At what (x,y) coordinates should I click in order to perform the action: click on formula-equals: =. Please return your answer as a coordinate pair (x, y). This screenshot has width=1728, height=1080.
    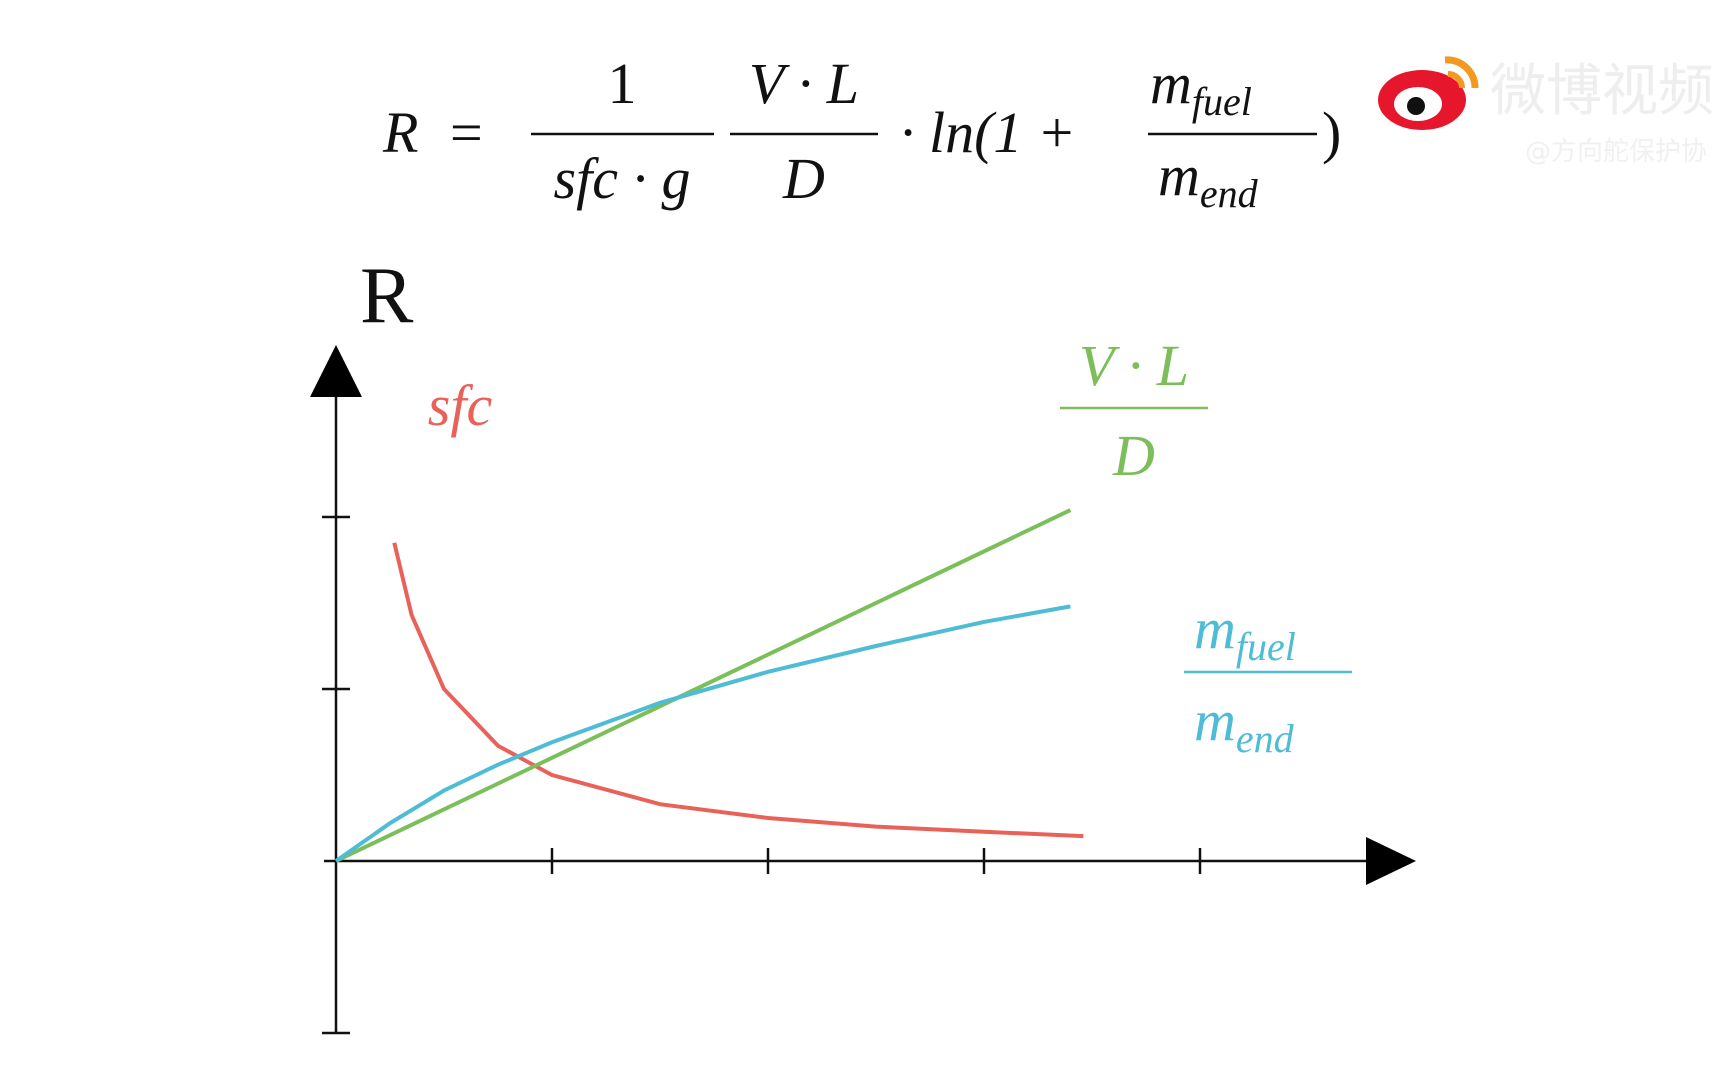
    Looking at the image, I should click on (466, 132).